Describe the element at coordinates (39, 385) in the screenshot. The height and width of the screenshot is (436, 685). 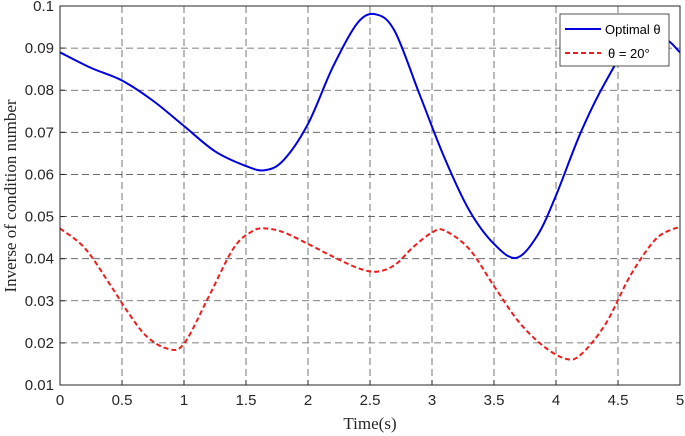
I see `y-tick-label: 0.01` at that location.